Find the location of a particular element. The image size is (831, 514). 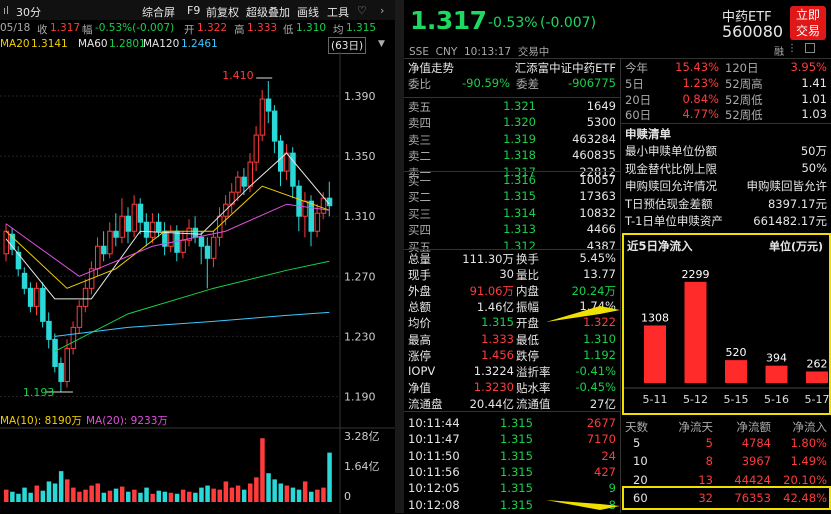

menu-draw: 画线 is located at coordinates (308, 12).